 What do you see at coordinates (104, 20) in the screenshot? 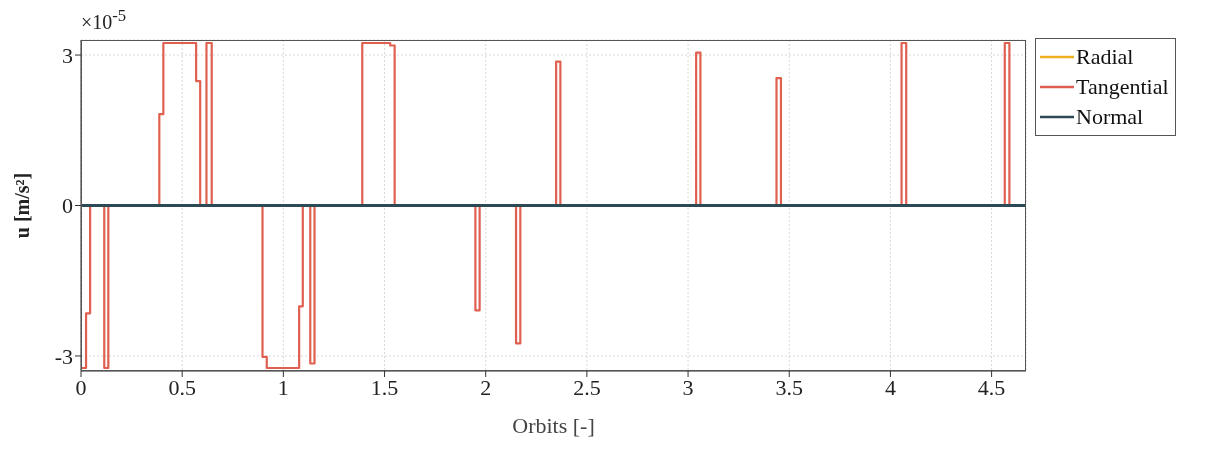
I see `text: ×10$^{-5}$` at bounding box center [104, 20].